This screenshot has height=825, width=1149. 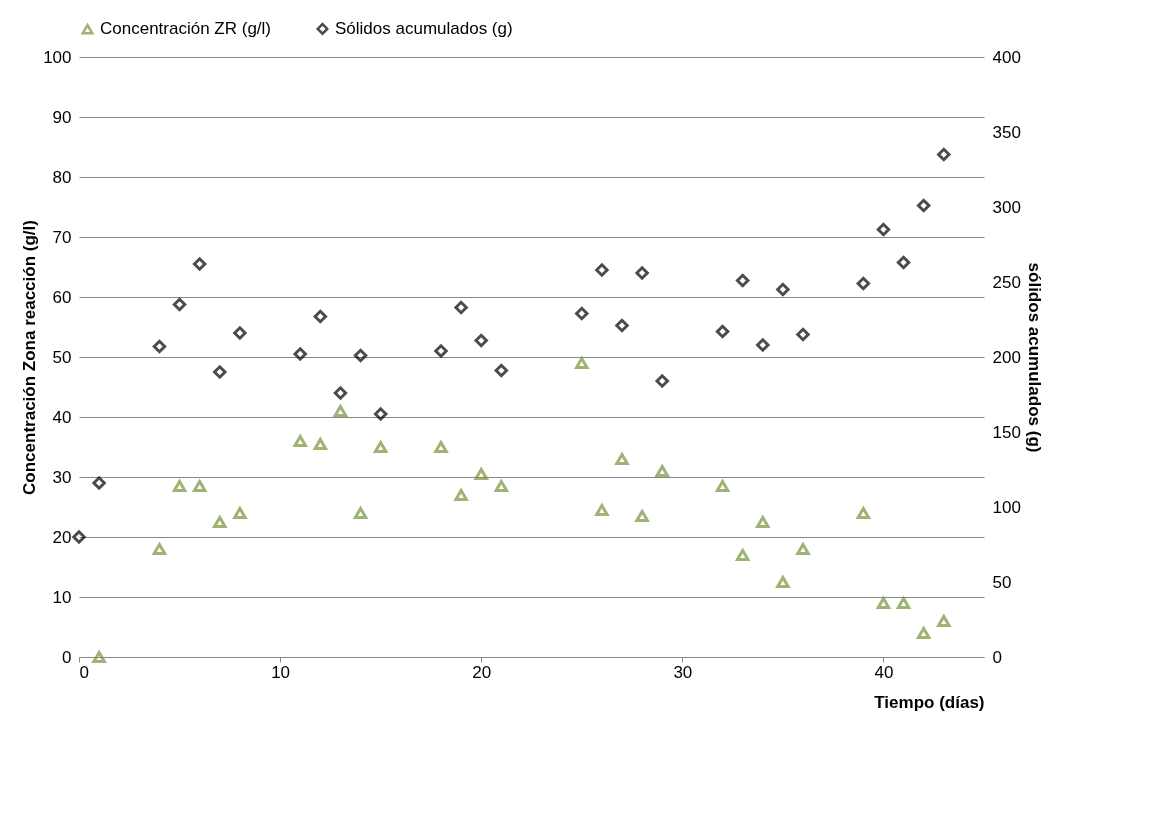 What do you see at coordinates (1006, 57) in the screenshot?
I see `y2-tick-label: 400` at bounding box center [1006, 57].